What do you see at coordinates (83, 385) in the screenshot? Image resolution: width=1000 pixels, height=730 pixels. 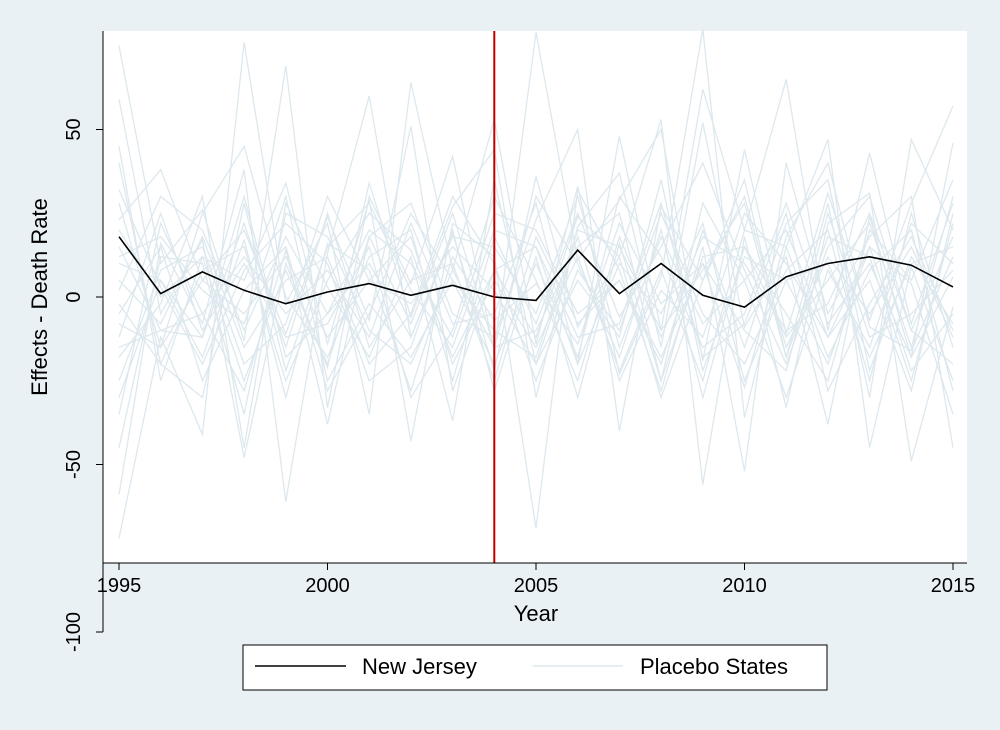 I see `y-axis-ticks: -100 -50 0 50` at bounding box center [83, 385].